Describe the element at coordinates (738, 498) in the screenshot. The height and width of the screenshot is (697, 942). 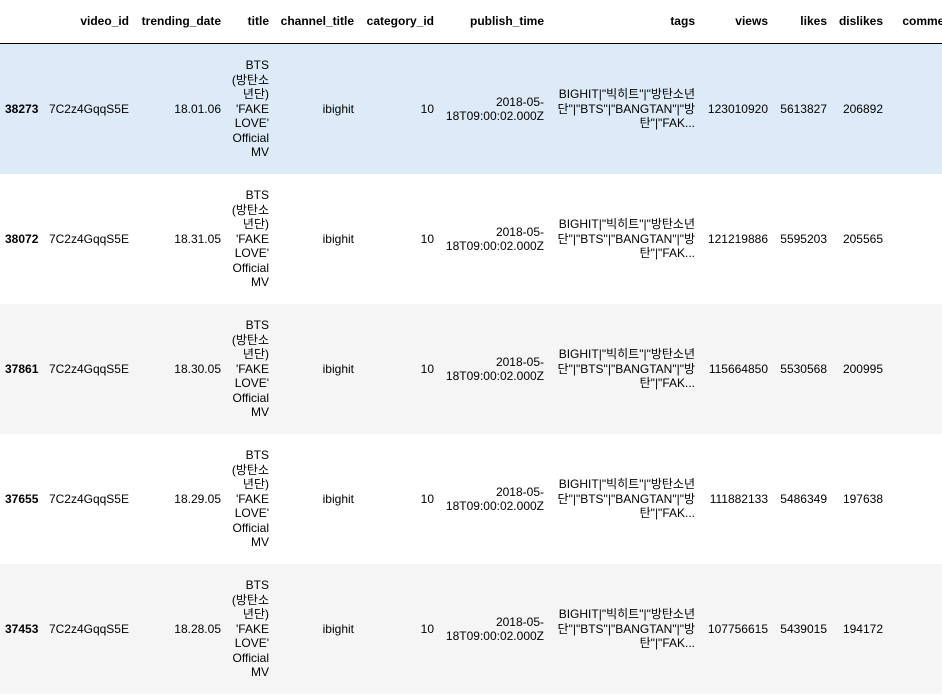
I see `table-cell: 111882133` at that location.